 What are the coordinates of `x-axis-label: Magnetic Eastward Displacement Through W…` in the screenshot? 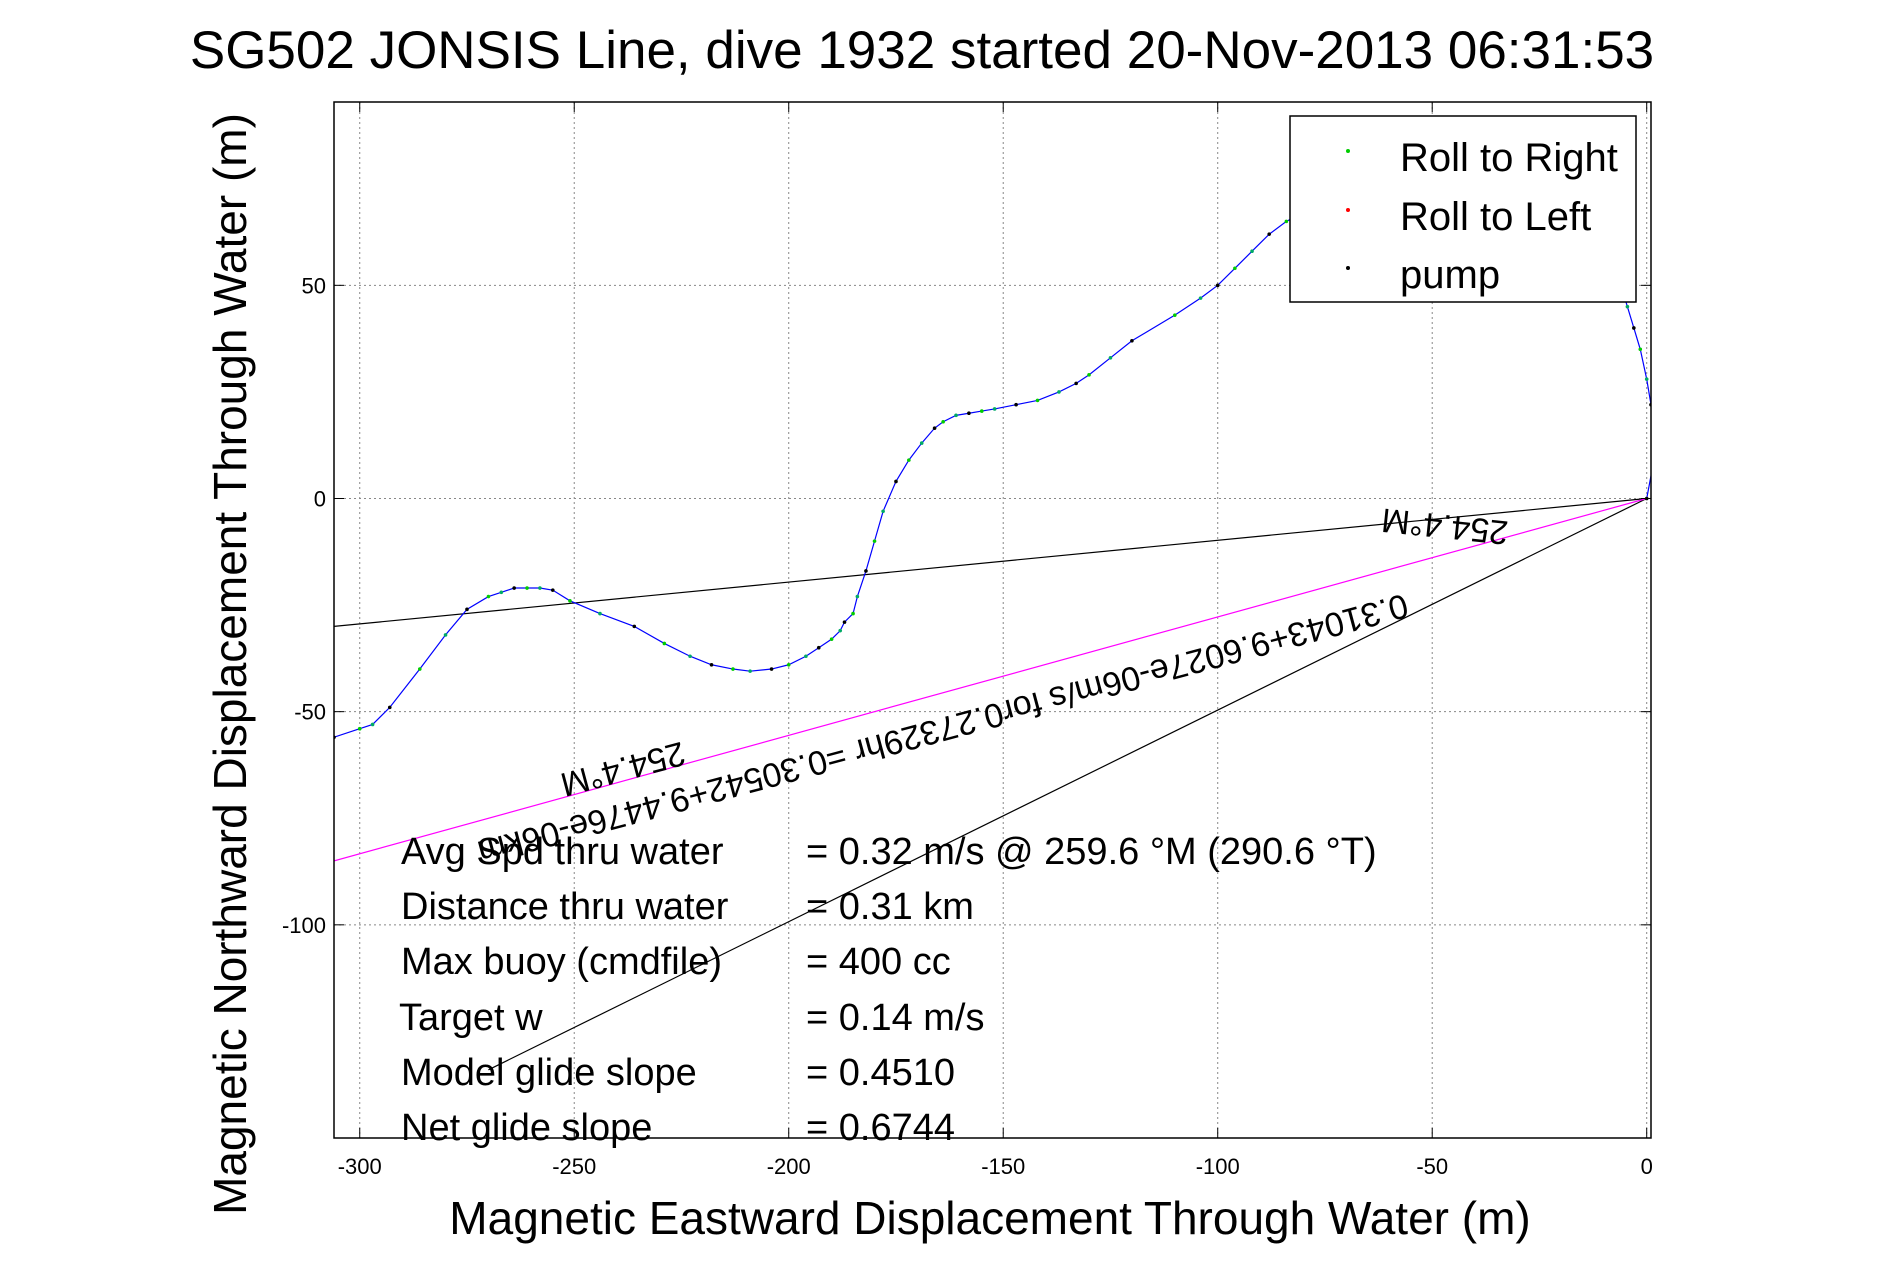 It's located at (989, 1218).